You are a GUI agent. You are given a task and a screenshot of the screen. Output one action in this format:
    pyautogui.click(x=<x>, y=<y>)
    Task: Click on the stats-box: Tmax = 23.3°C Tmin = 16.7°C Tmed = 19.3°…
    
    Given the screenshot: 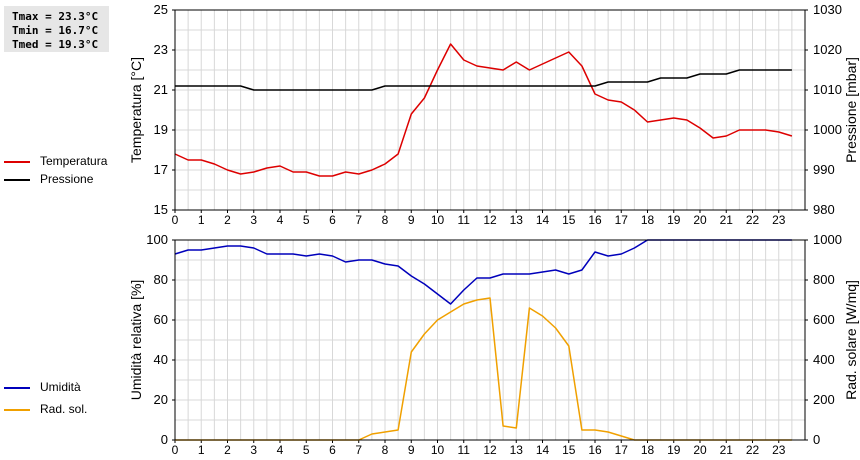 What is the action you would take?
    pyautogui.click(x=56, y=29)
    